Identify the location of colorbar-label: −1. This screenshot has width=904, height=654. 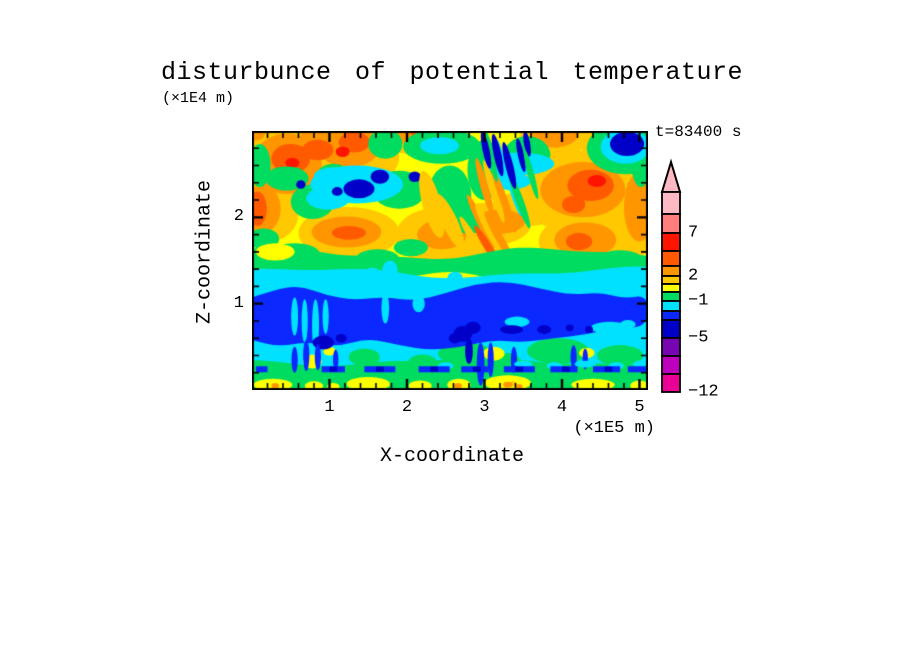
(698, 301).